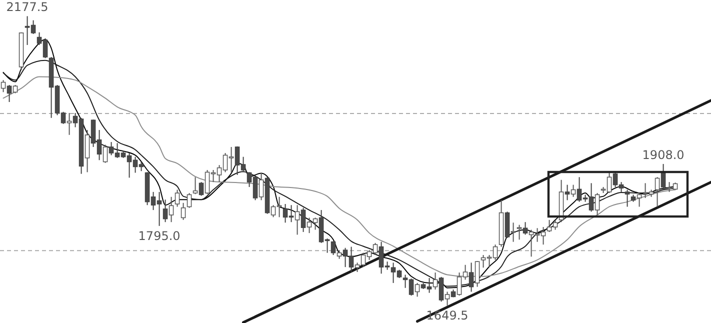 This screenshot has height=323, width=711. I want to click on annotation: 1908.0, so click(663, 155).